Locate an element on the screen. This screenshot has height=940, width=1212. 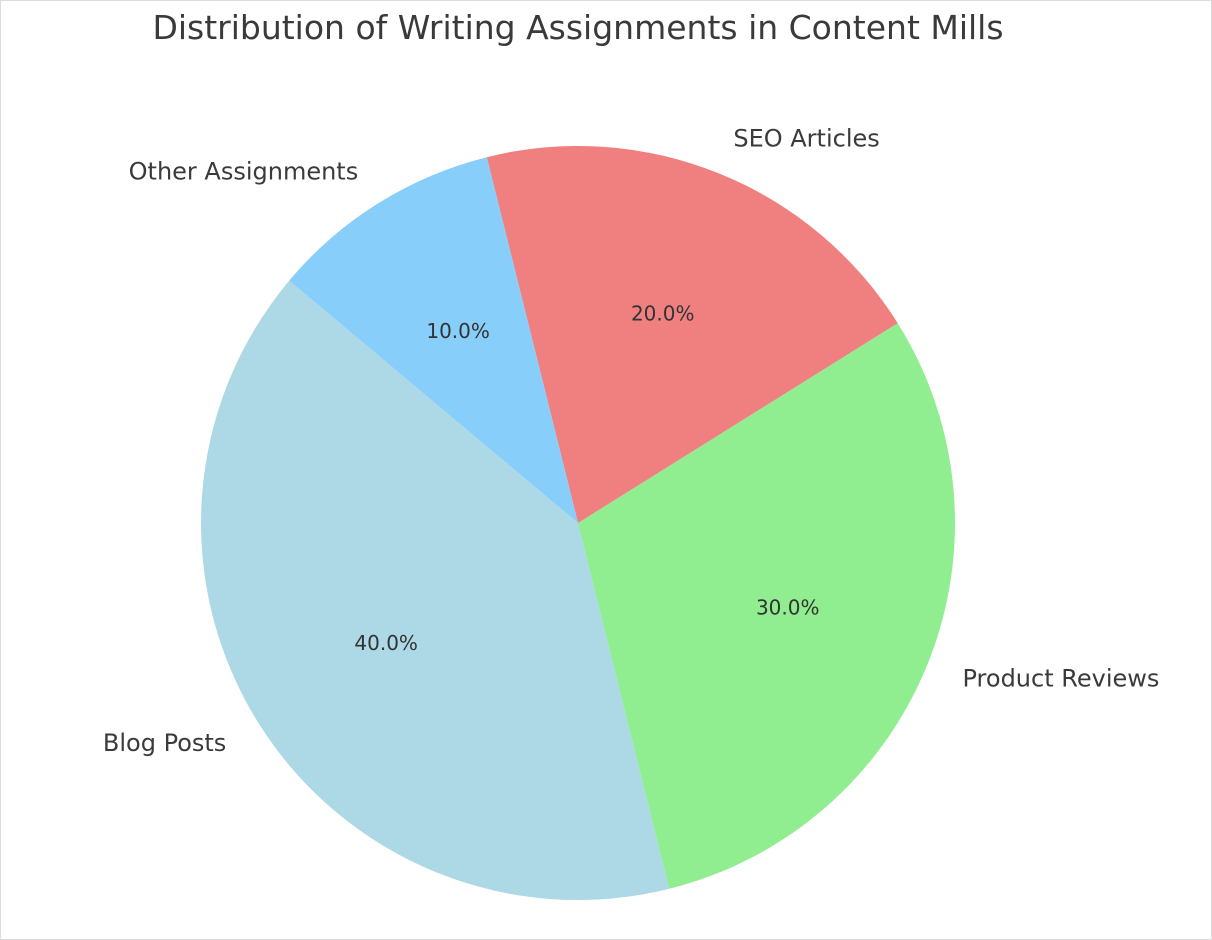
slice-label-other-assignments: Other Assignments is located at coordinates (244, 171).